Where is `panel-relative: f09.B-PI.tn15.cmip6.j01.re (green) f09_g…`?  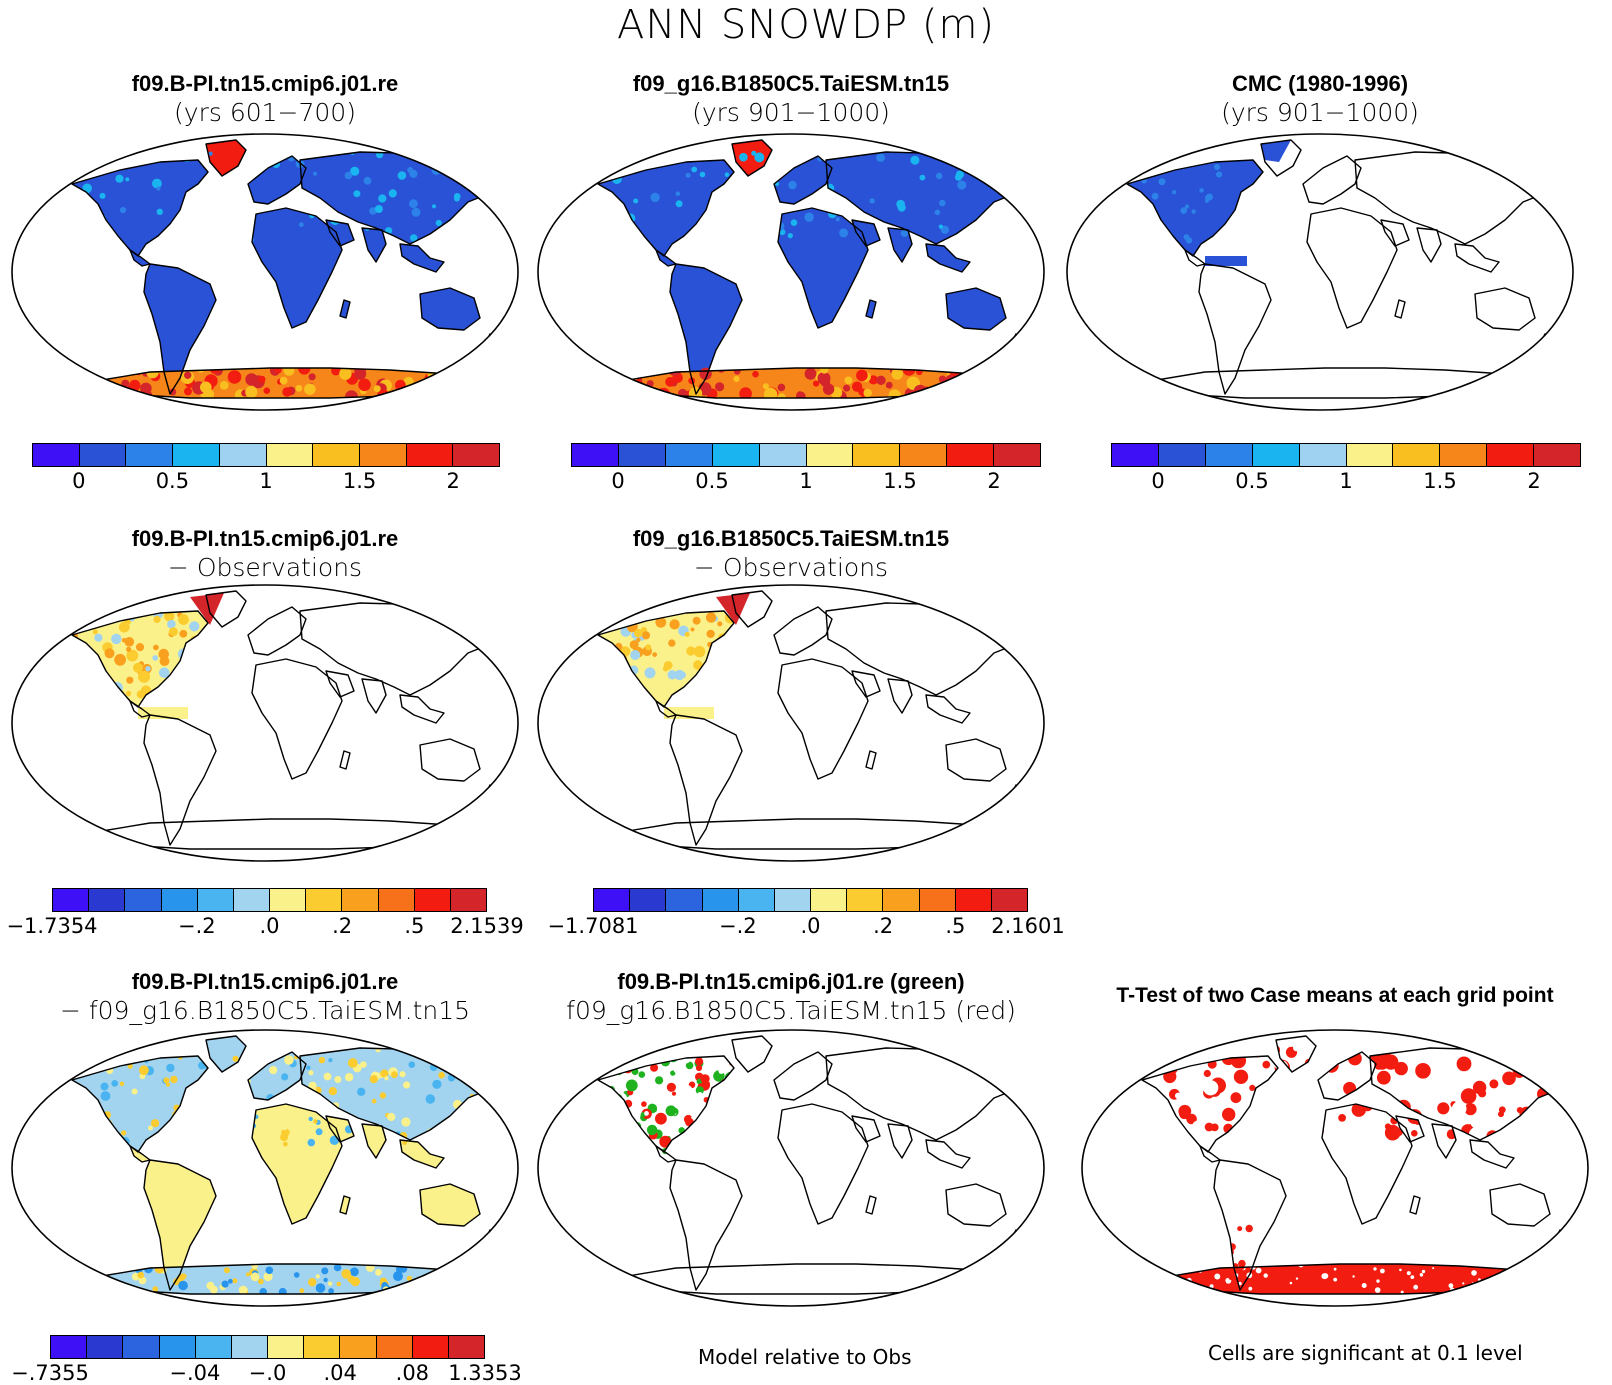 panel-relative: f09.B-PI.tn15.cmip6.j01.re (green) f09_g… is located at coordinates (791, 1137).